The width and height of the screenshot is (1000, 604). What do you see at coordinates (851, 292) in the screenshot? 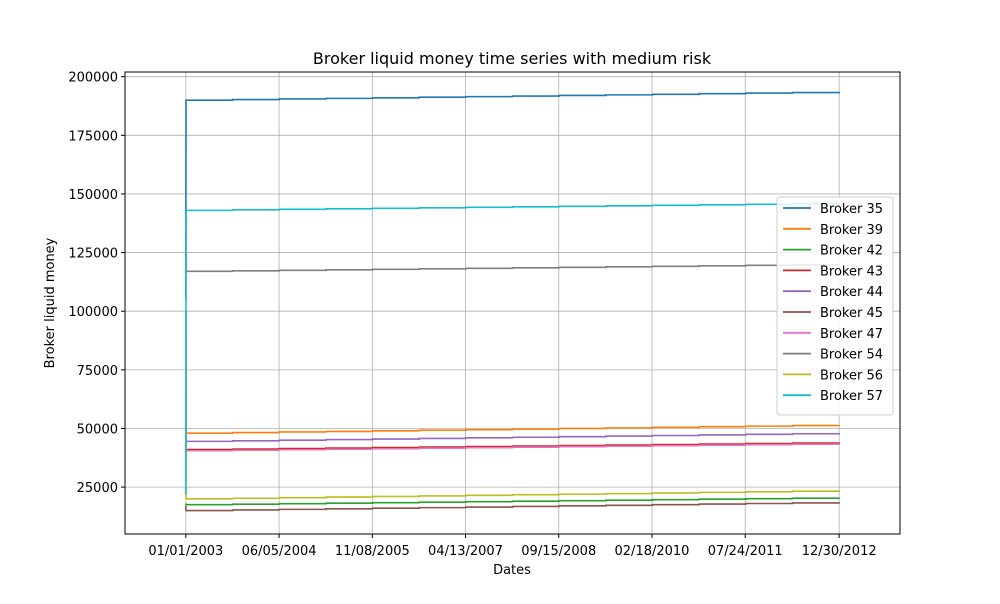
I see `legend-label: Broker 44` at bounding box center [851, 292].